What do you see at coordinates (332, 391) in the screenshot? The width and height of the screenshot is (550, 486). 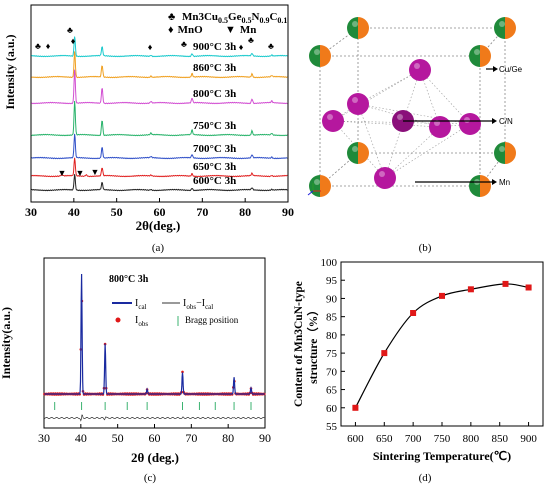 I see `panel-d-ytick-label: 65` at bounding box center [332, 391].